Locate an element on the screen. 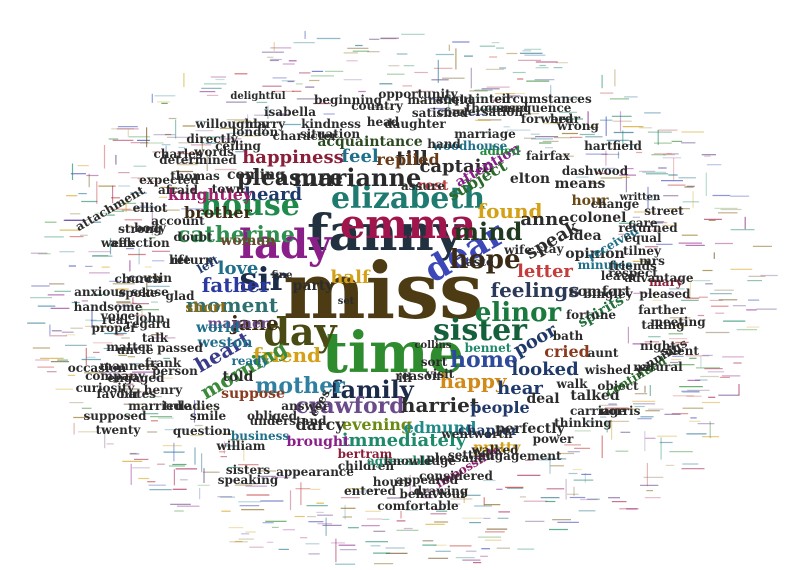 Image resolution: width=786 pixels, height=570 pixels. cloud-word: looked is located at coordinates (545, 369).